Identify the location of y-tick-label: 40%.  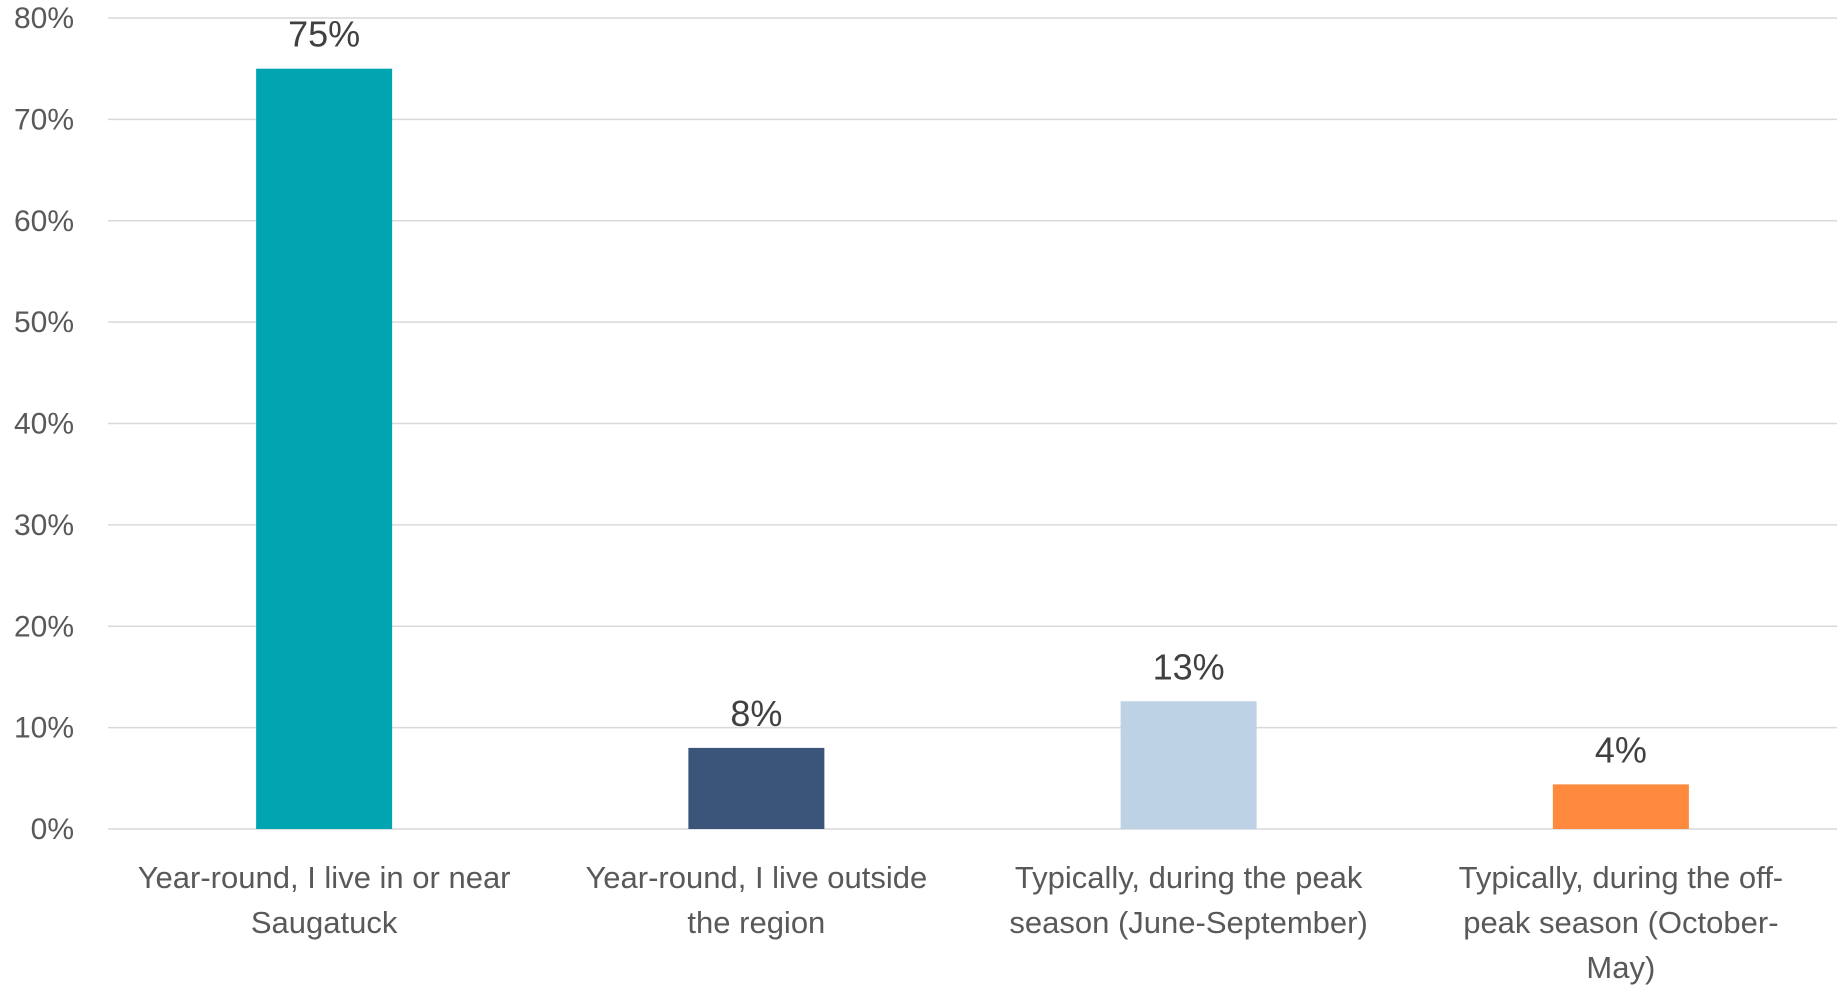
(44, 424).